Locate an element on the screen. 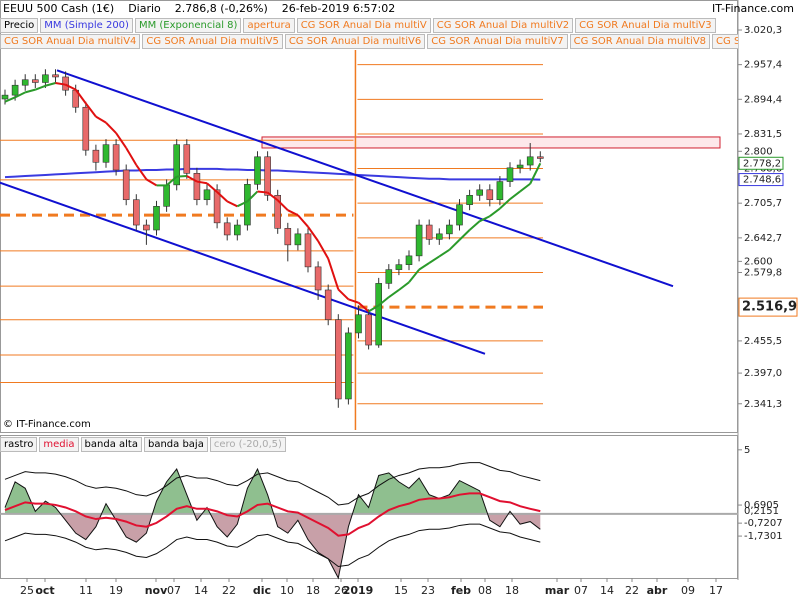 The image size is (800, 600). x-tick-label: abr is located at coordinates (657, 590).